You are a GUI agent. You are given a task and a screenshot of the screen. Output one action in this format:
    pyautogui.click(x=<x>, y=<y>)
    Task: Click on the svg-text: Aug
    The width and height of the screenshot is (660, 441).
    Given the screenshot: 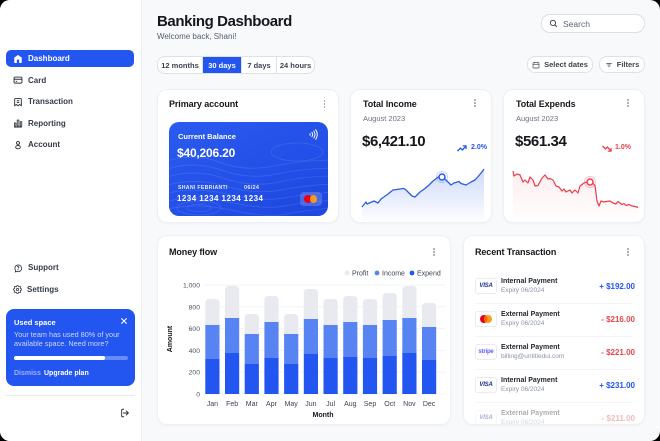 What is the action you would take?
    pyautogui.click(x=350, y=404)
    